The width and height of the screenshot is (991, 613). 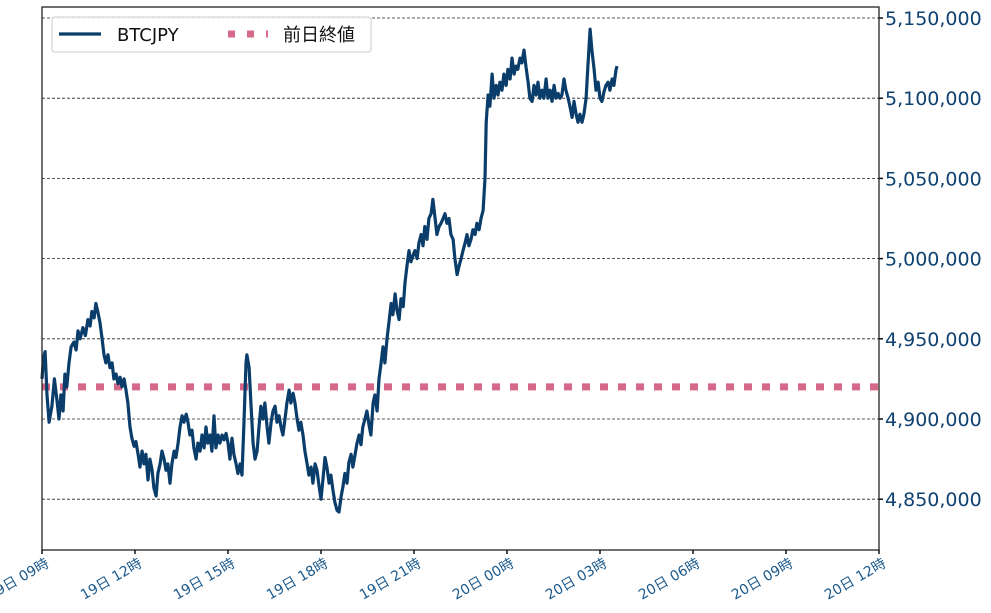 I want to click on legend: BTCJPY 前日終値, so click(x=211, y=34).